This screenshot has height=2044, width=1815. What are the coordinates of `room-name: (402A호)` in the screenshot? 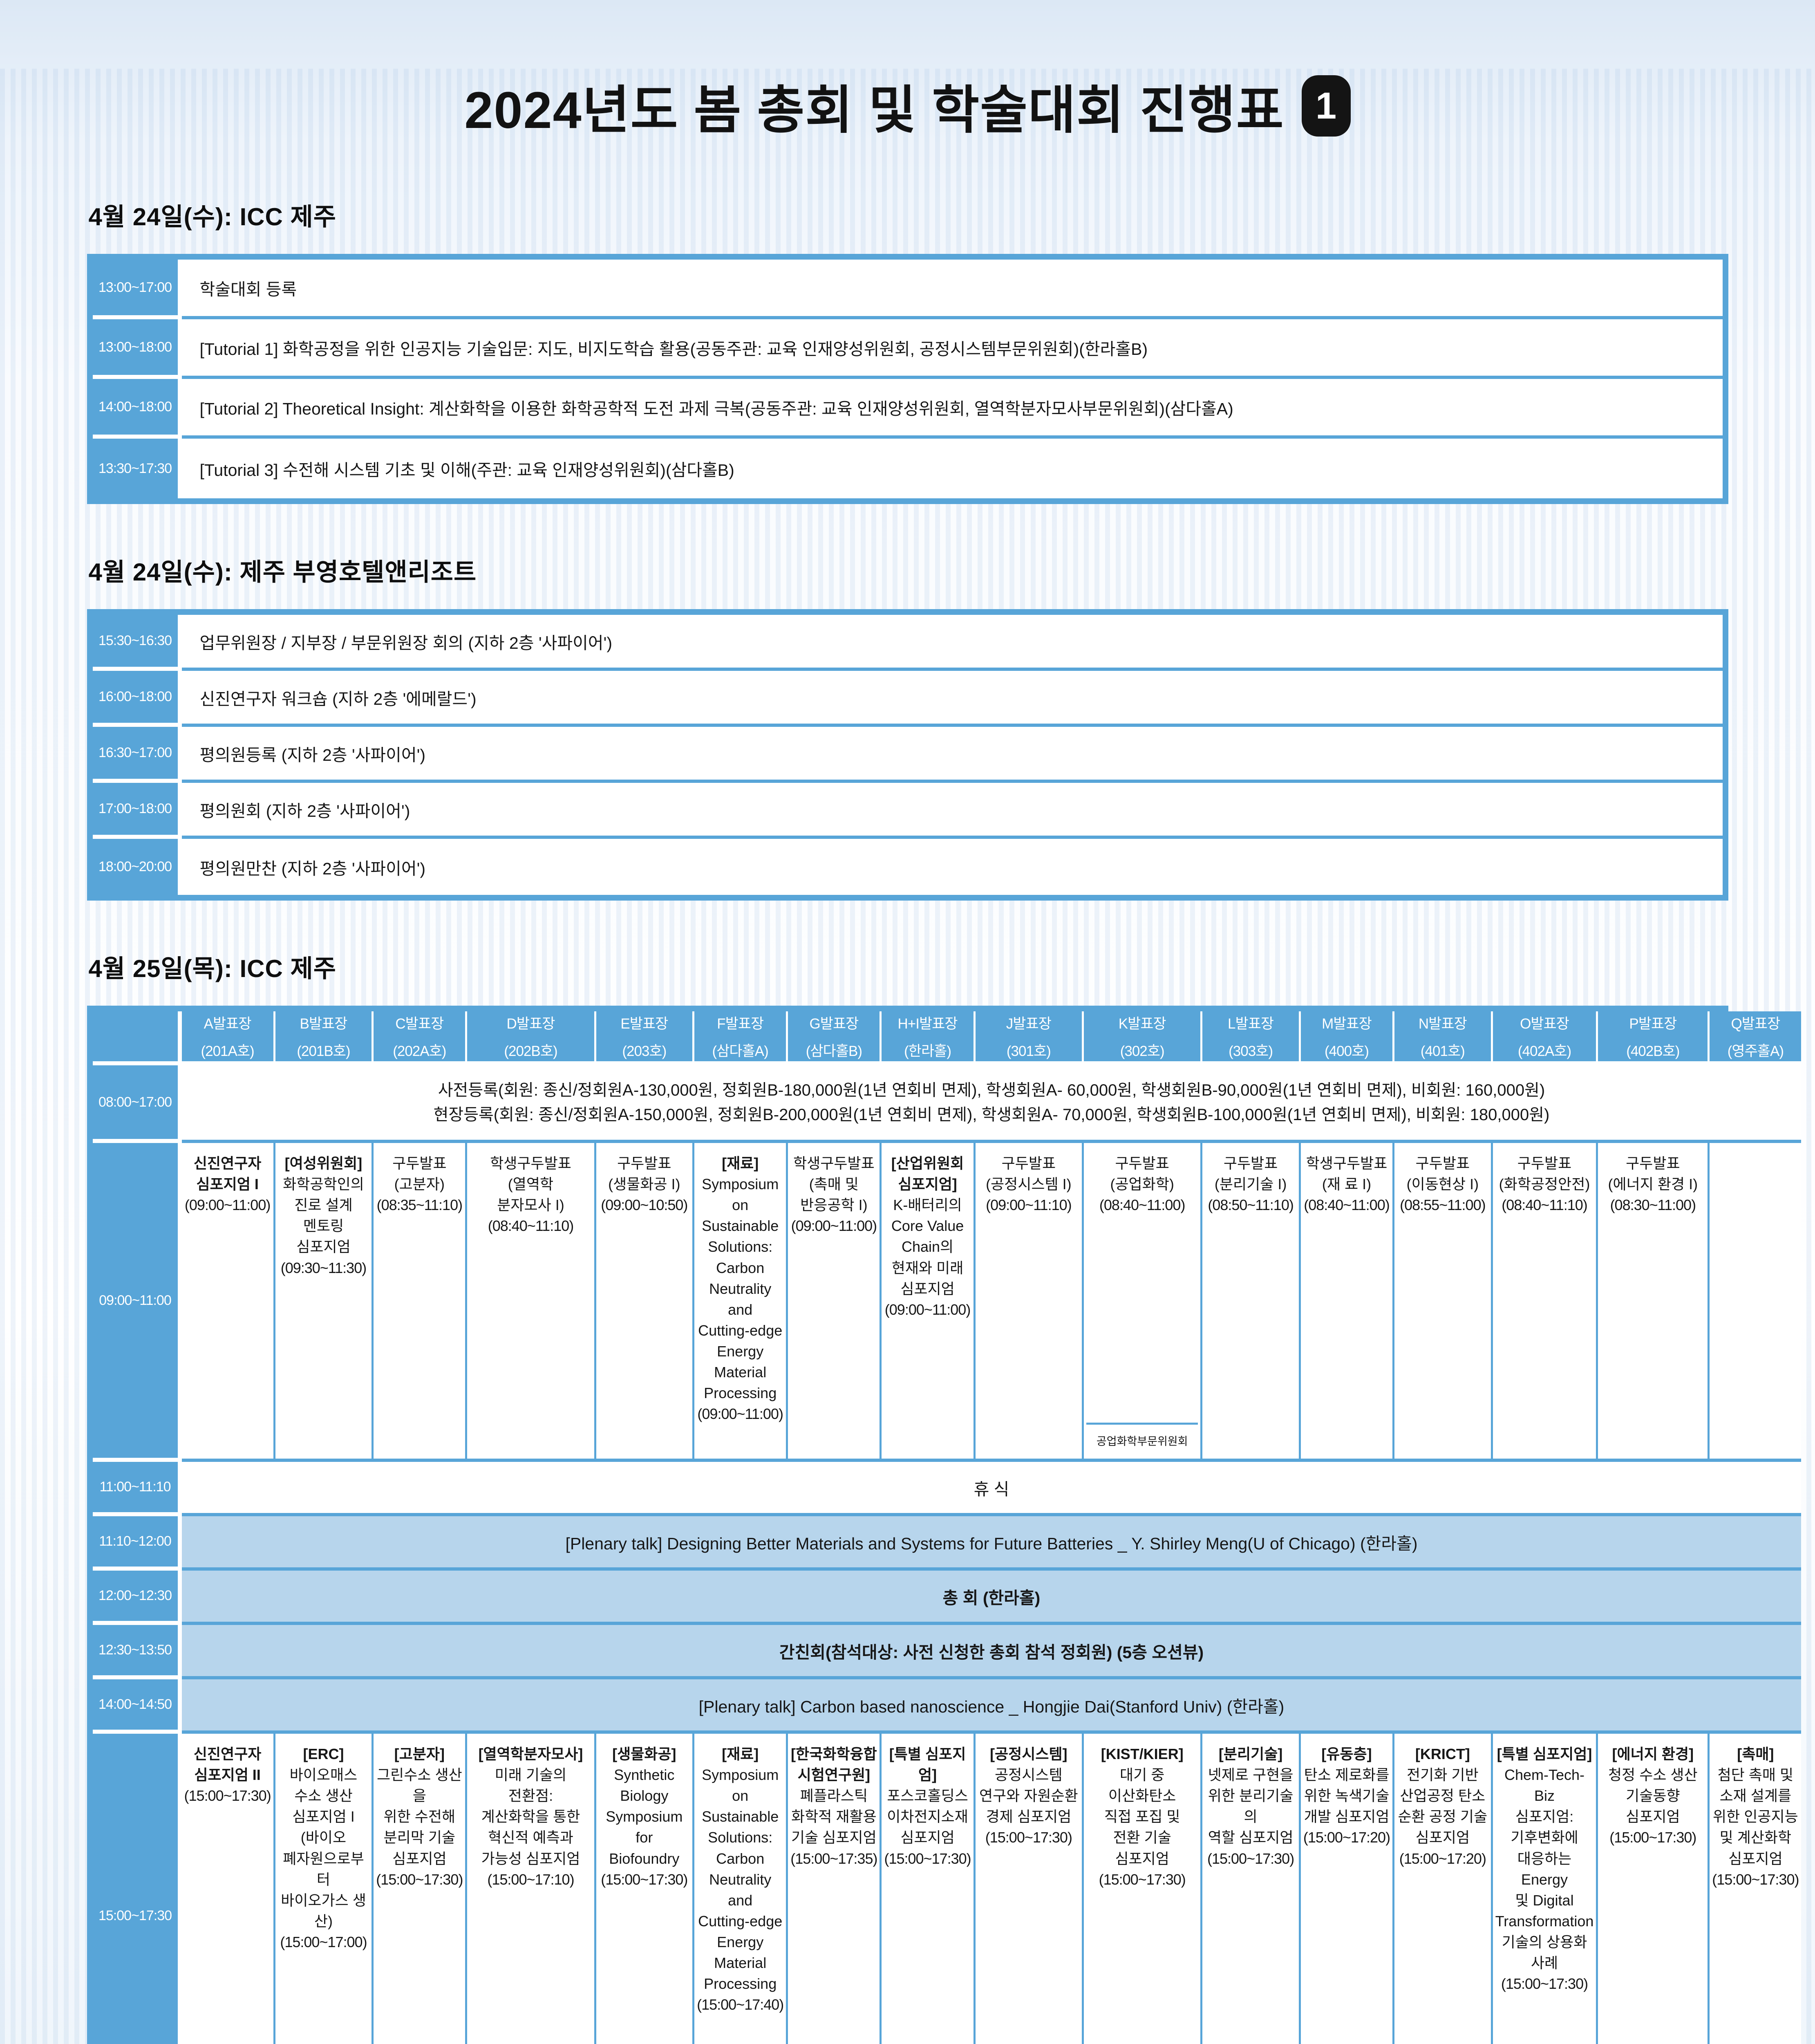 It's located at (1544, 1051).